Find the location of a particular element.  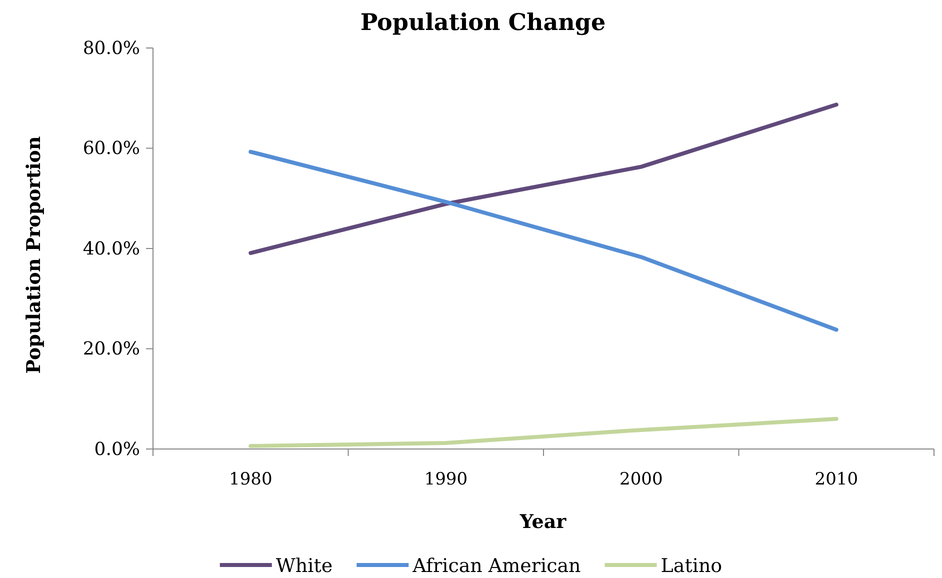

y-tick-label: 80.0% is located at coordinates (111, 48).